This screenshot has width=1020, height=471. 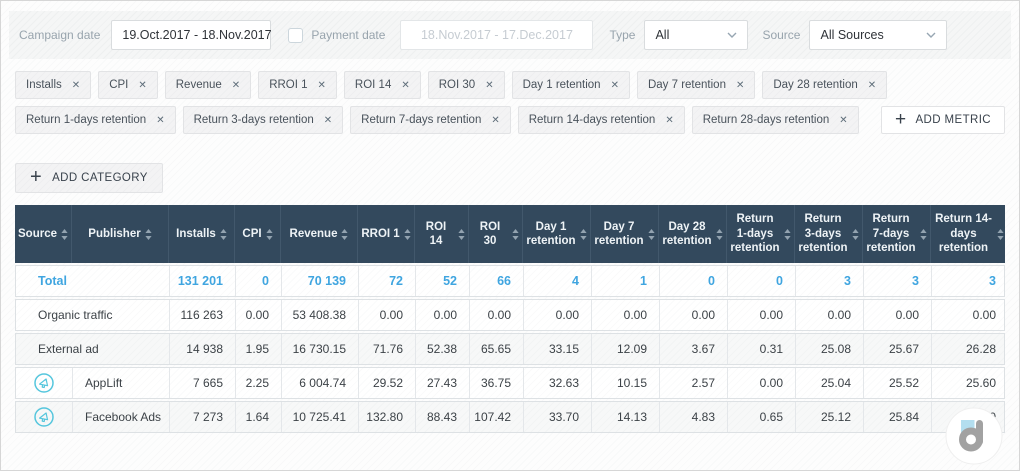 What do you see at coordinates (497, 35) in the screenshot?
I see `payment-date-input: 18.Nov.2017 - 17.Dec.2017` at bounding box center [497, 35].